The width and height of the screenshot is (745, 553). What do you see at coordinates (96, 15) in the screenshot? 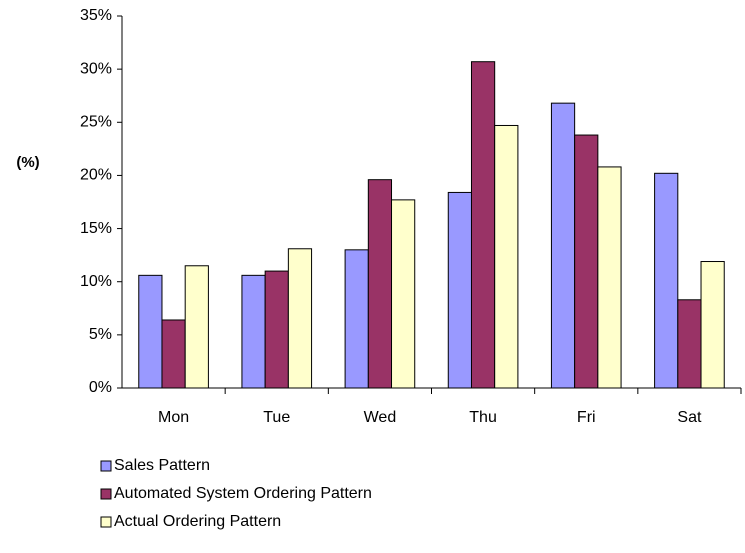
I see `y-tick-label: 35%` at bounding box center [96, 15].